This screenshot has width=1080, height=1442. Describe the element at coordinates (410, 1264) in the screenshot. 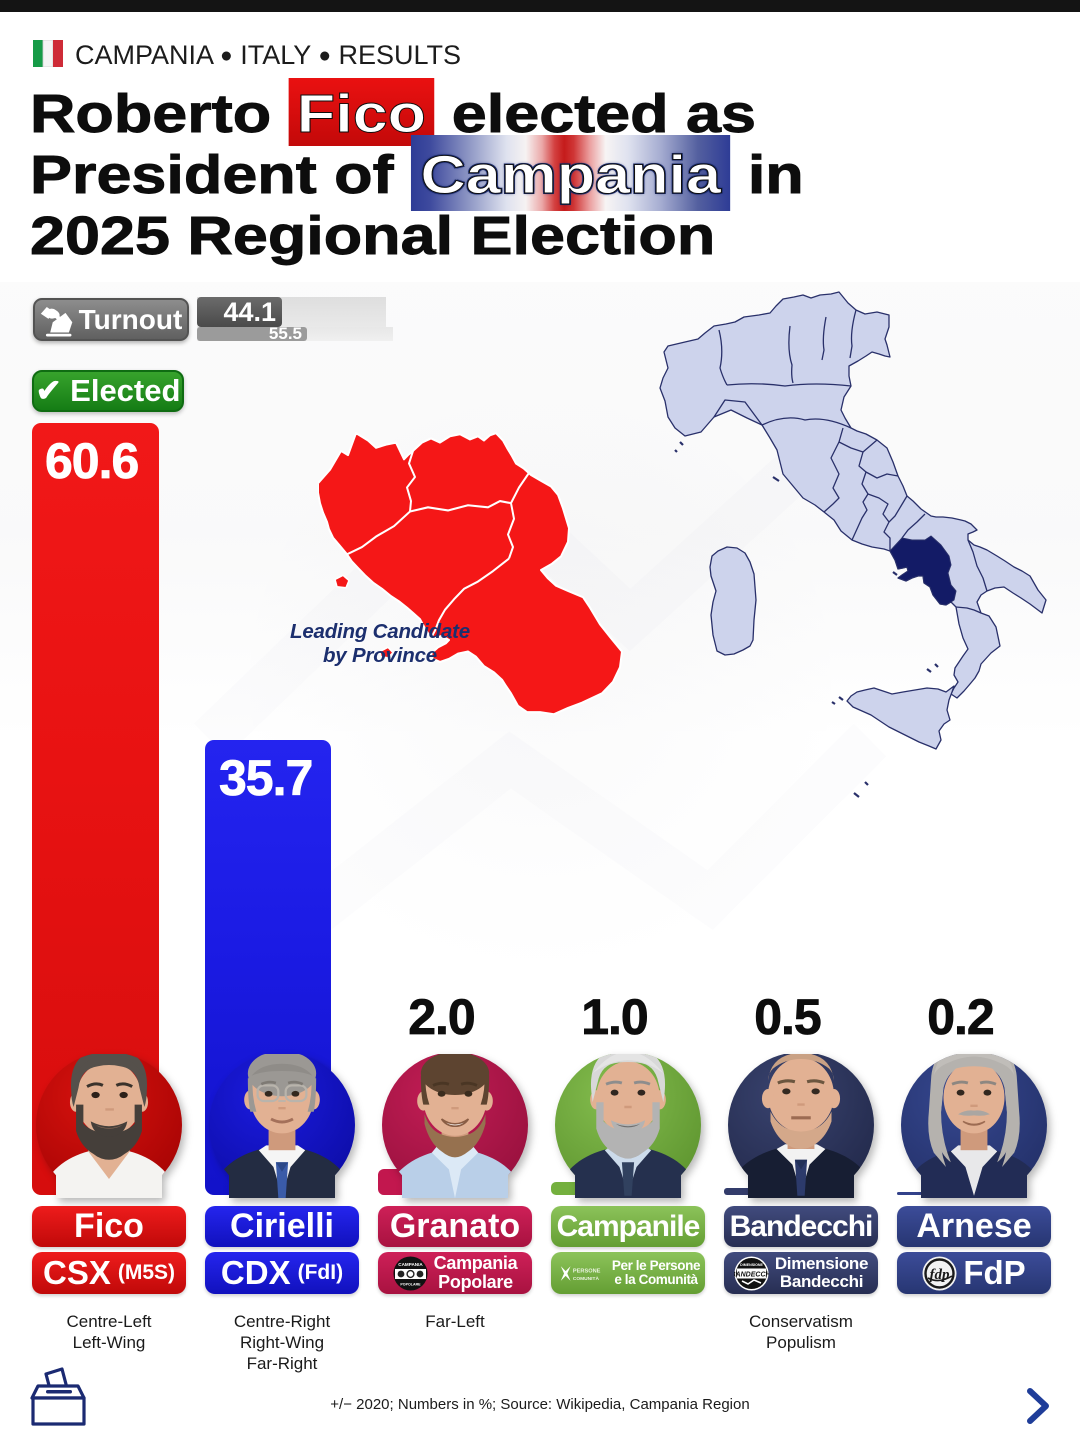

I see `svg-text: CAMPANIA` at that location.